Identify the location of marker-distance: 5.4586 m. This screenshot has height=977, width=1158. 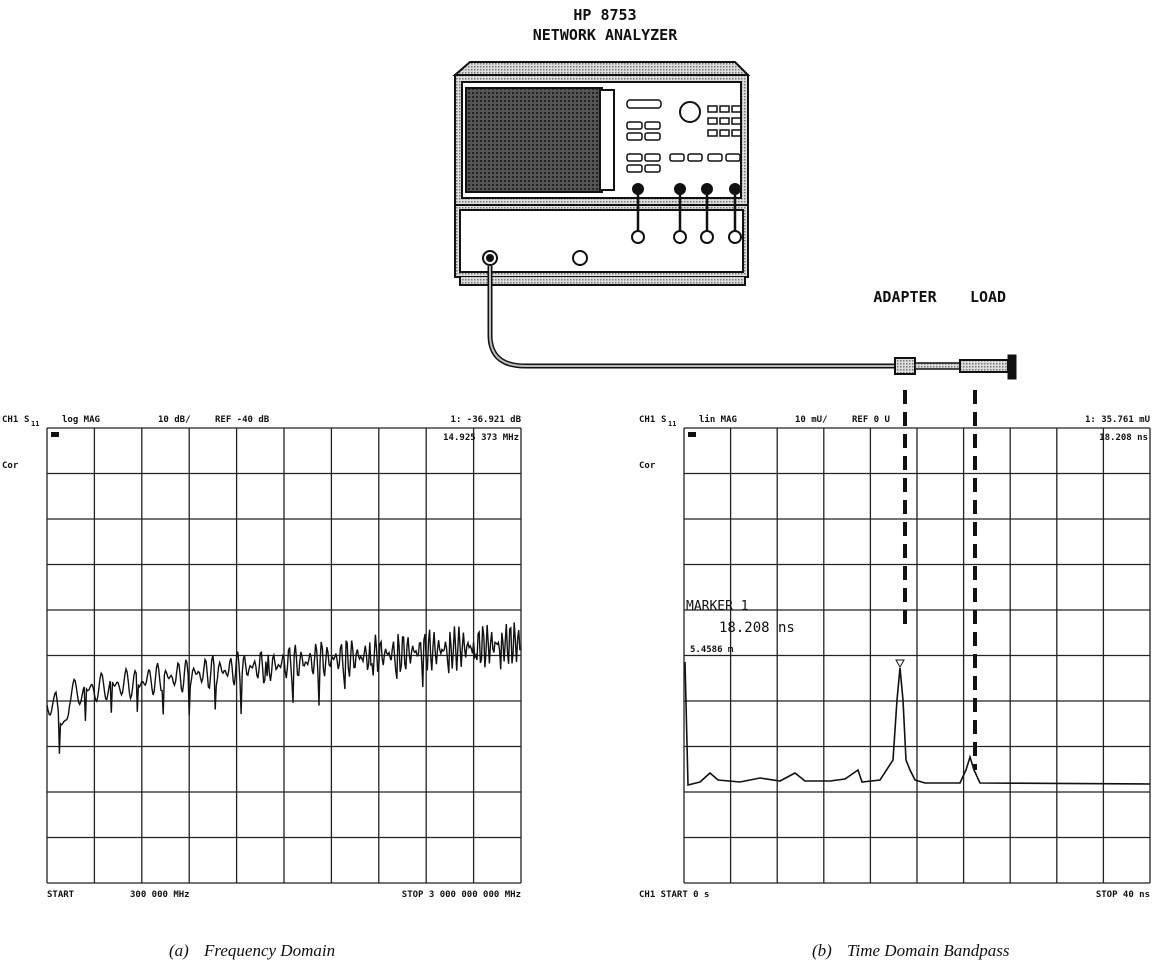
(712, 650).